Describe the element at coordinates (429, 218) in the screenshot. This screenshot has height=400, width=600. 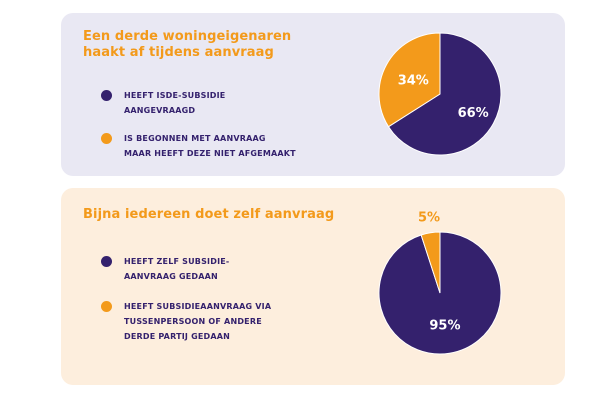
I see `pie-slice-label: 5%` at that location.